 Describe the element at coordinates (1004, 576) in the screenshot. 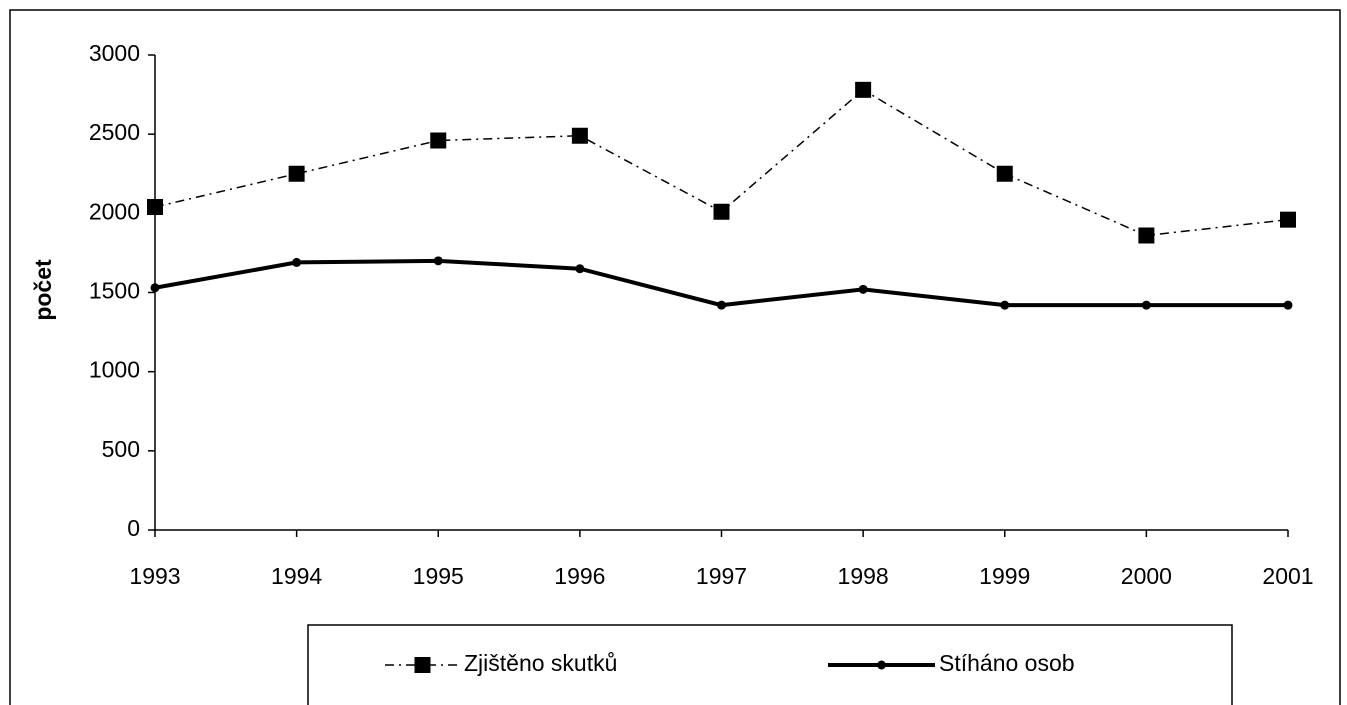

I see `x-tick-label: 1999` at that location.